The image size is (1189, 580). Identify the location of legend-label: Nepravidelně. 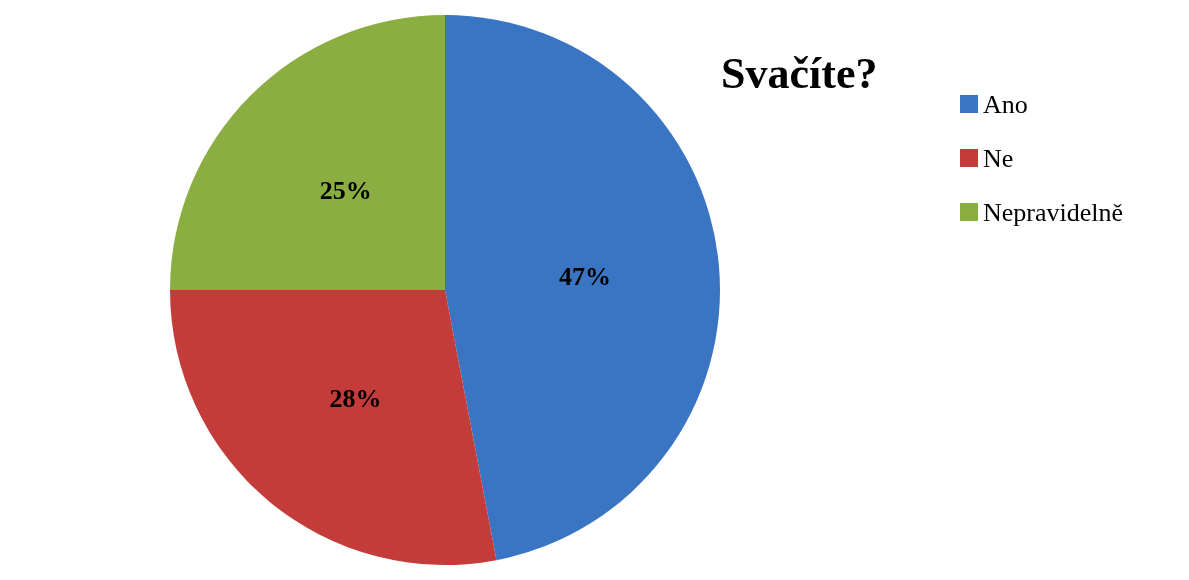
(1053, 212).